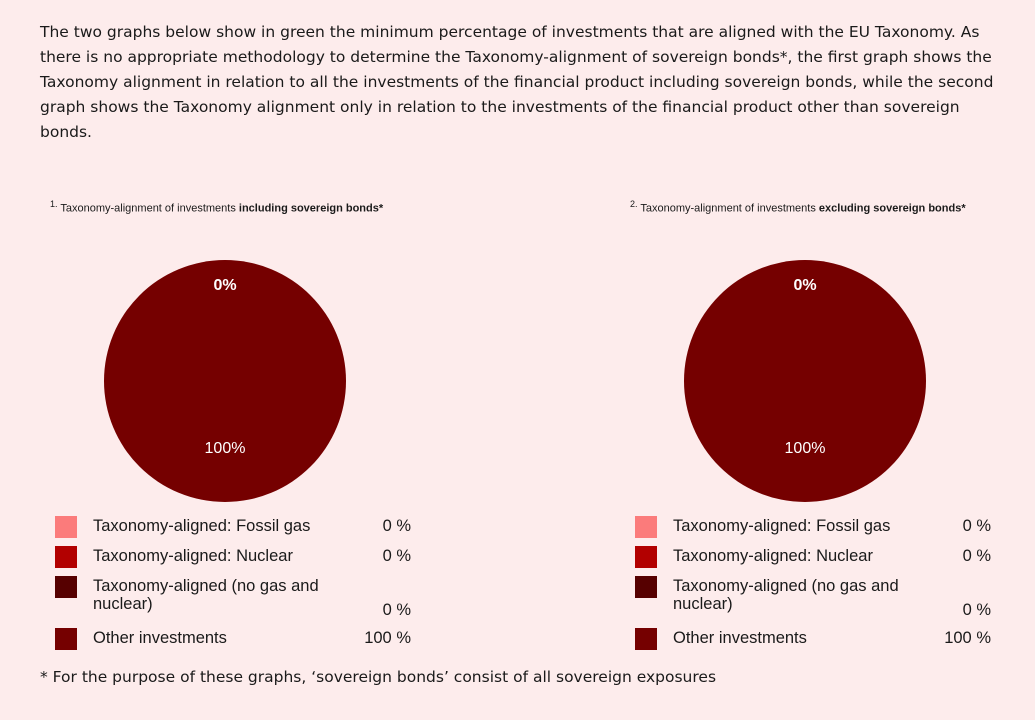 The height and width of the screenshot is (720, 1035). Describe the element at coordinates (311, 208) in the screenshot. I see `chart-title-bold: including sovereign bonds*` at that location.